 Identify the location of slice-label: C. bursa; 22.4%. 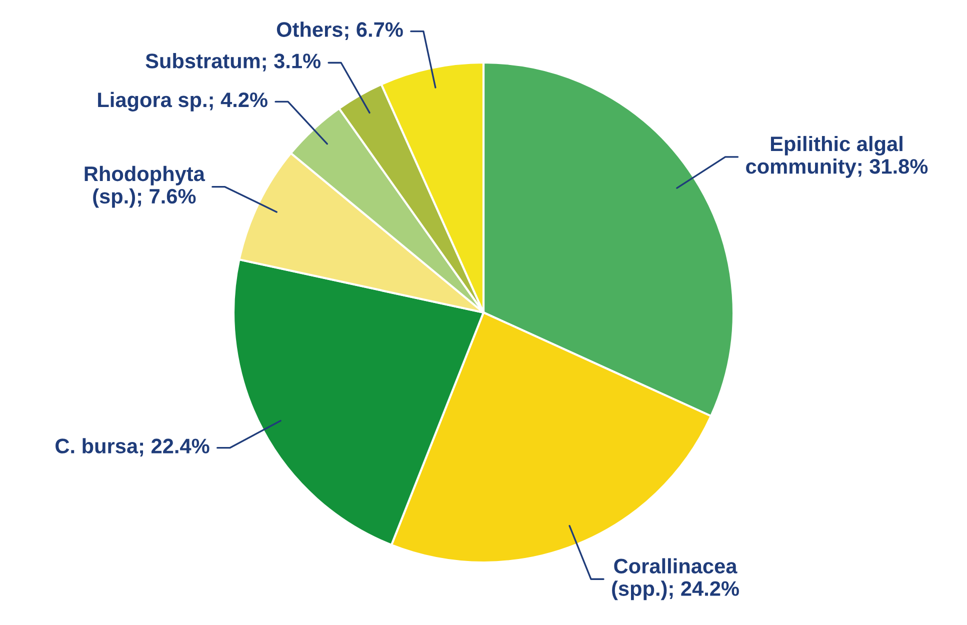
(133, 447).